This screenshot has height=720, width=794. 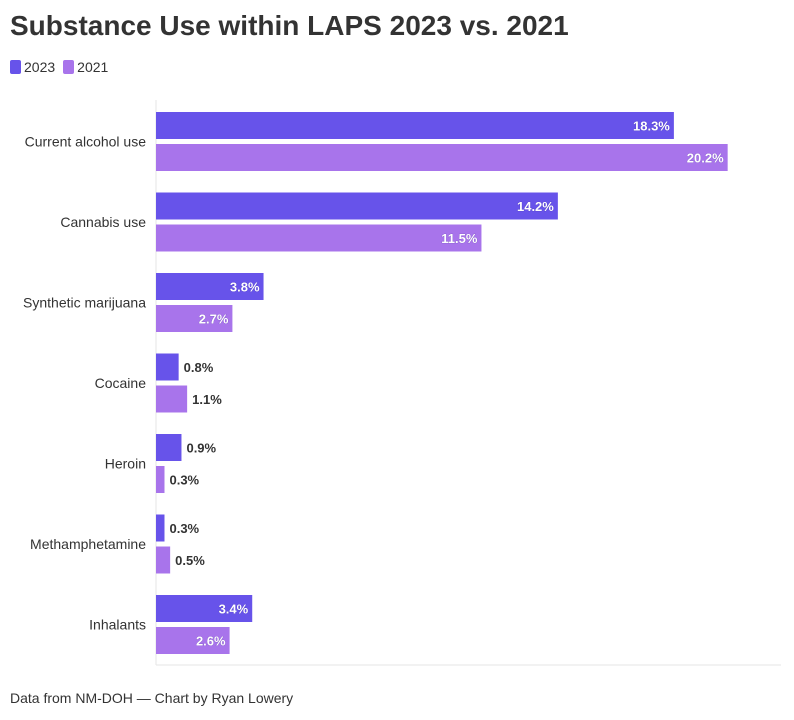 I want to click on data-label-2021-0: 20.2%, so click(x=705, y=158).